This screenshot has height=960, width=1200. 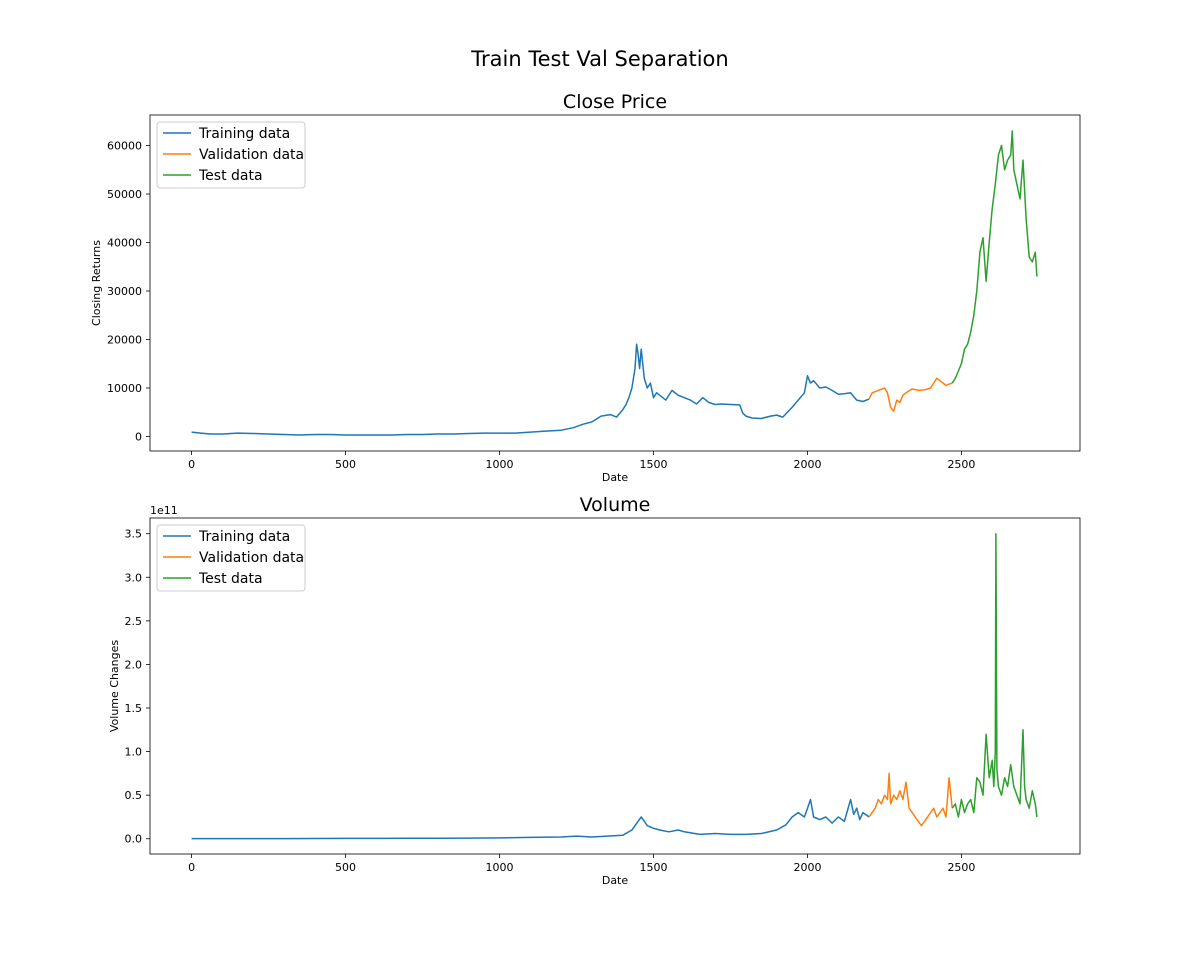 I want to click on figure-suptitle: Train Test Val Separation, so click(x=599, y=59).